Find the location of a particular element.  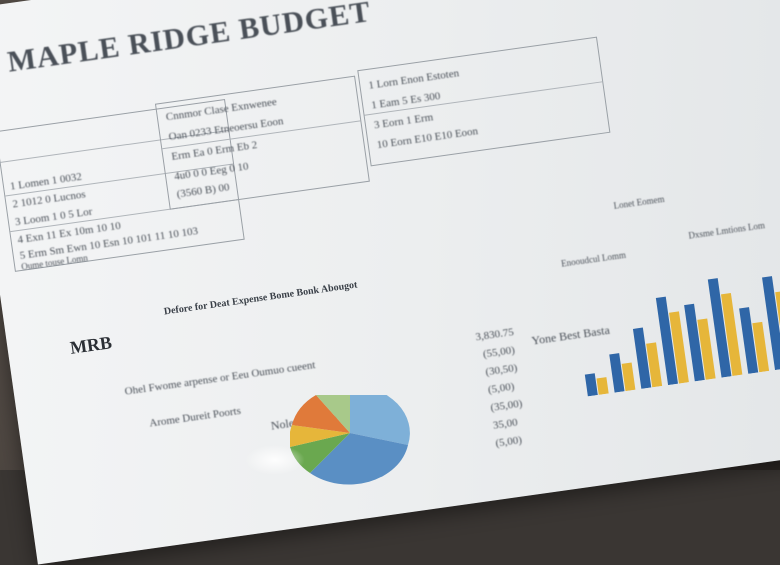

bar-value: (35,00) is located at coordinates (506, 405).